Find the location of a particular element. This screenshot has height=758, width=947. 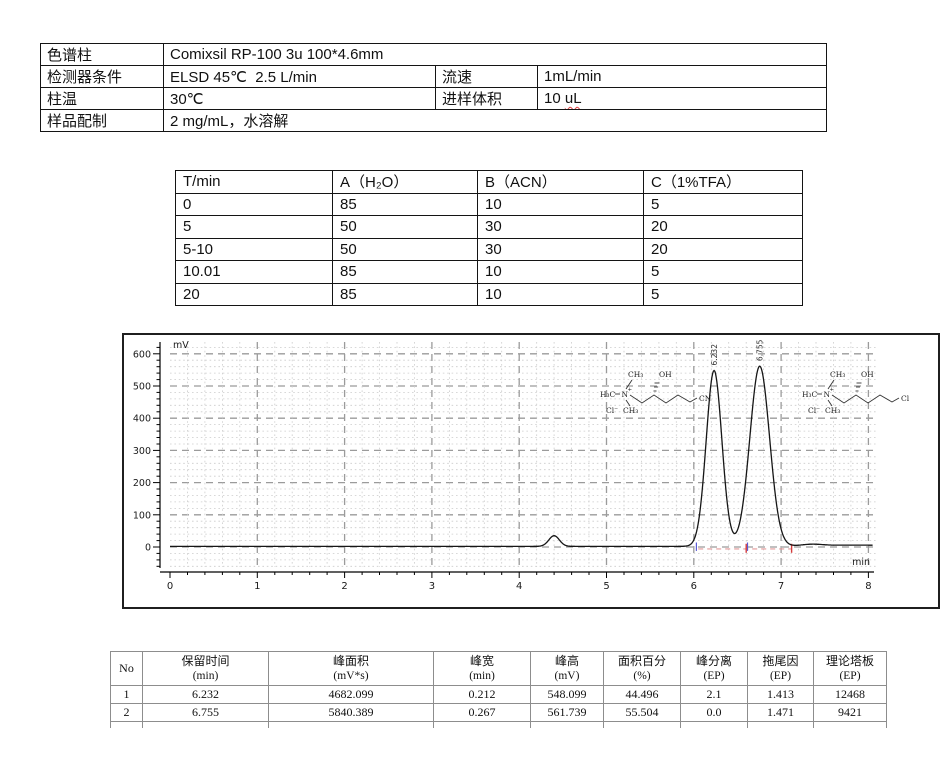

y-tick-label: 300 is located at coordinates (142, 451).